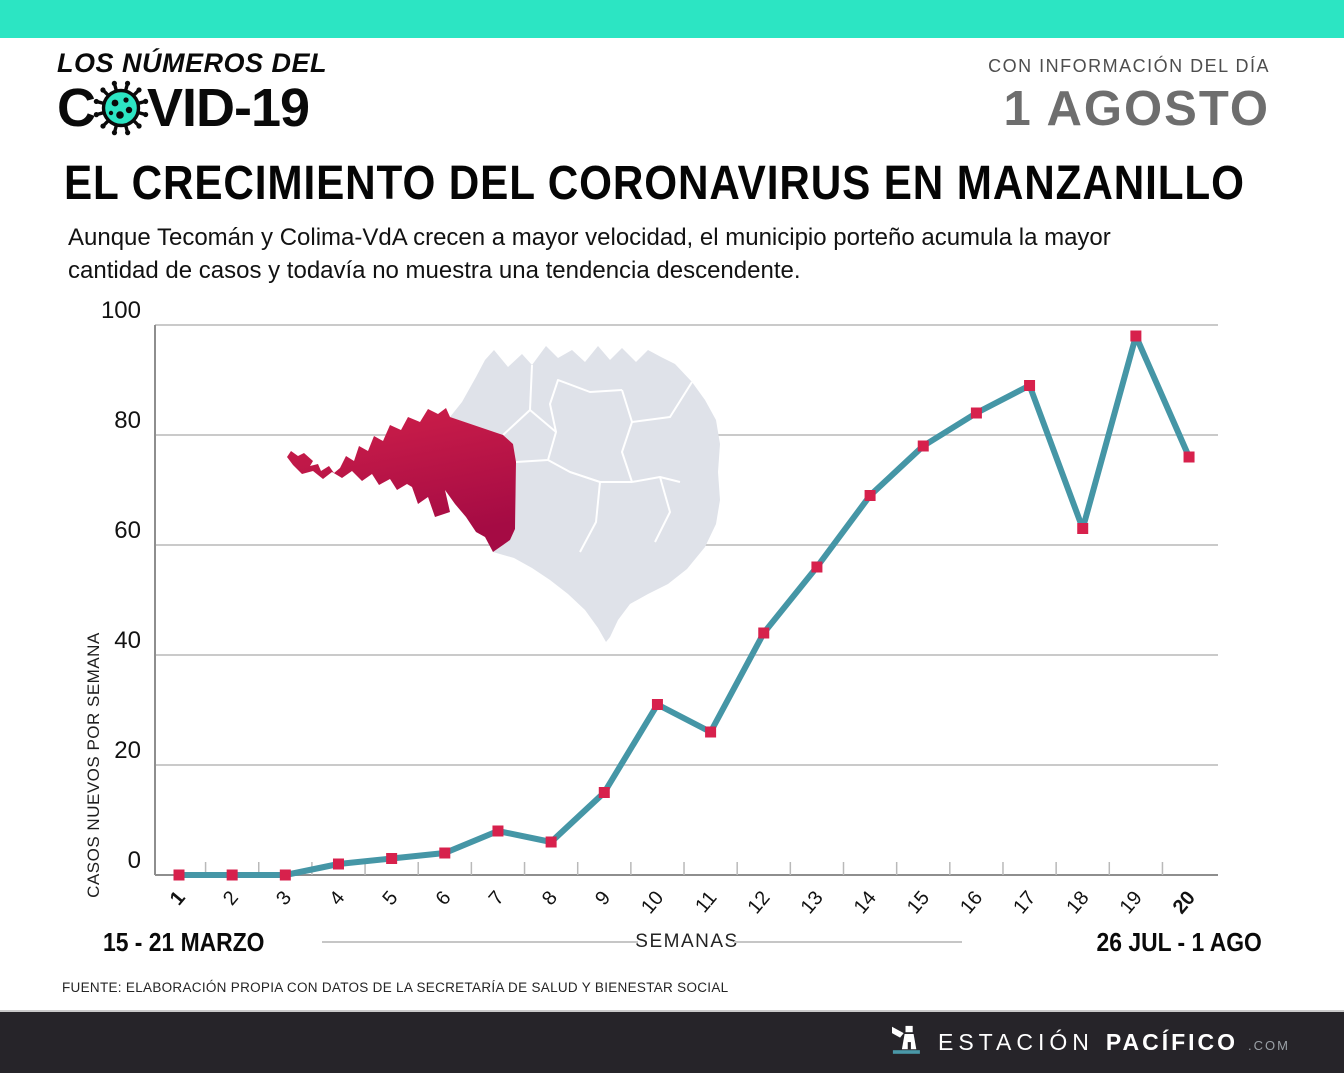 Image resolution: width=1344 pixels, height=1073 pixels. Describe the element at coordinates (192, 63) in the screenshot. I see `logo-tagline: LOS NÚMEROS DEL` at that location.